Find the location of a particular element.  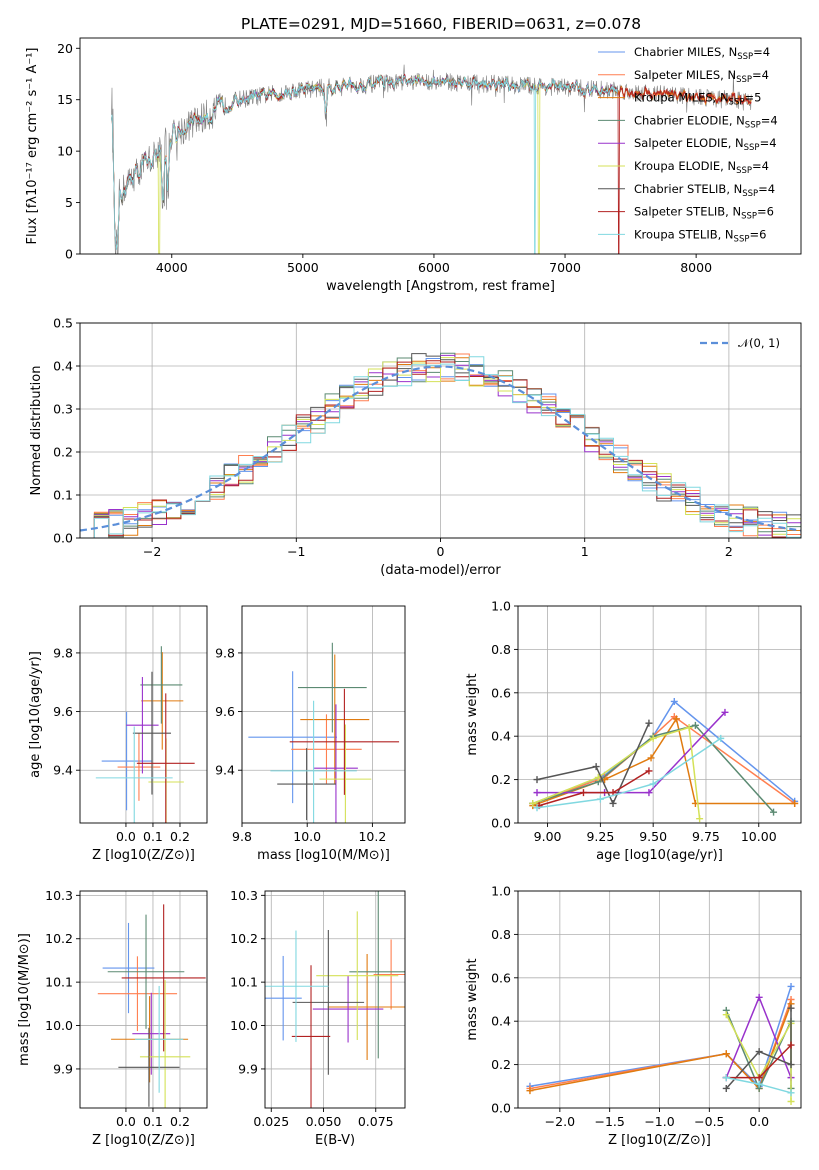

age_vs_mass-errorbars is located at coordinates (324, 732).